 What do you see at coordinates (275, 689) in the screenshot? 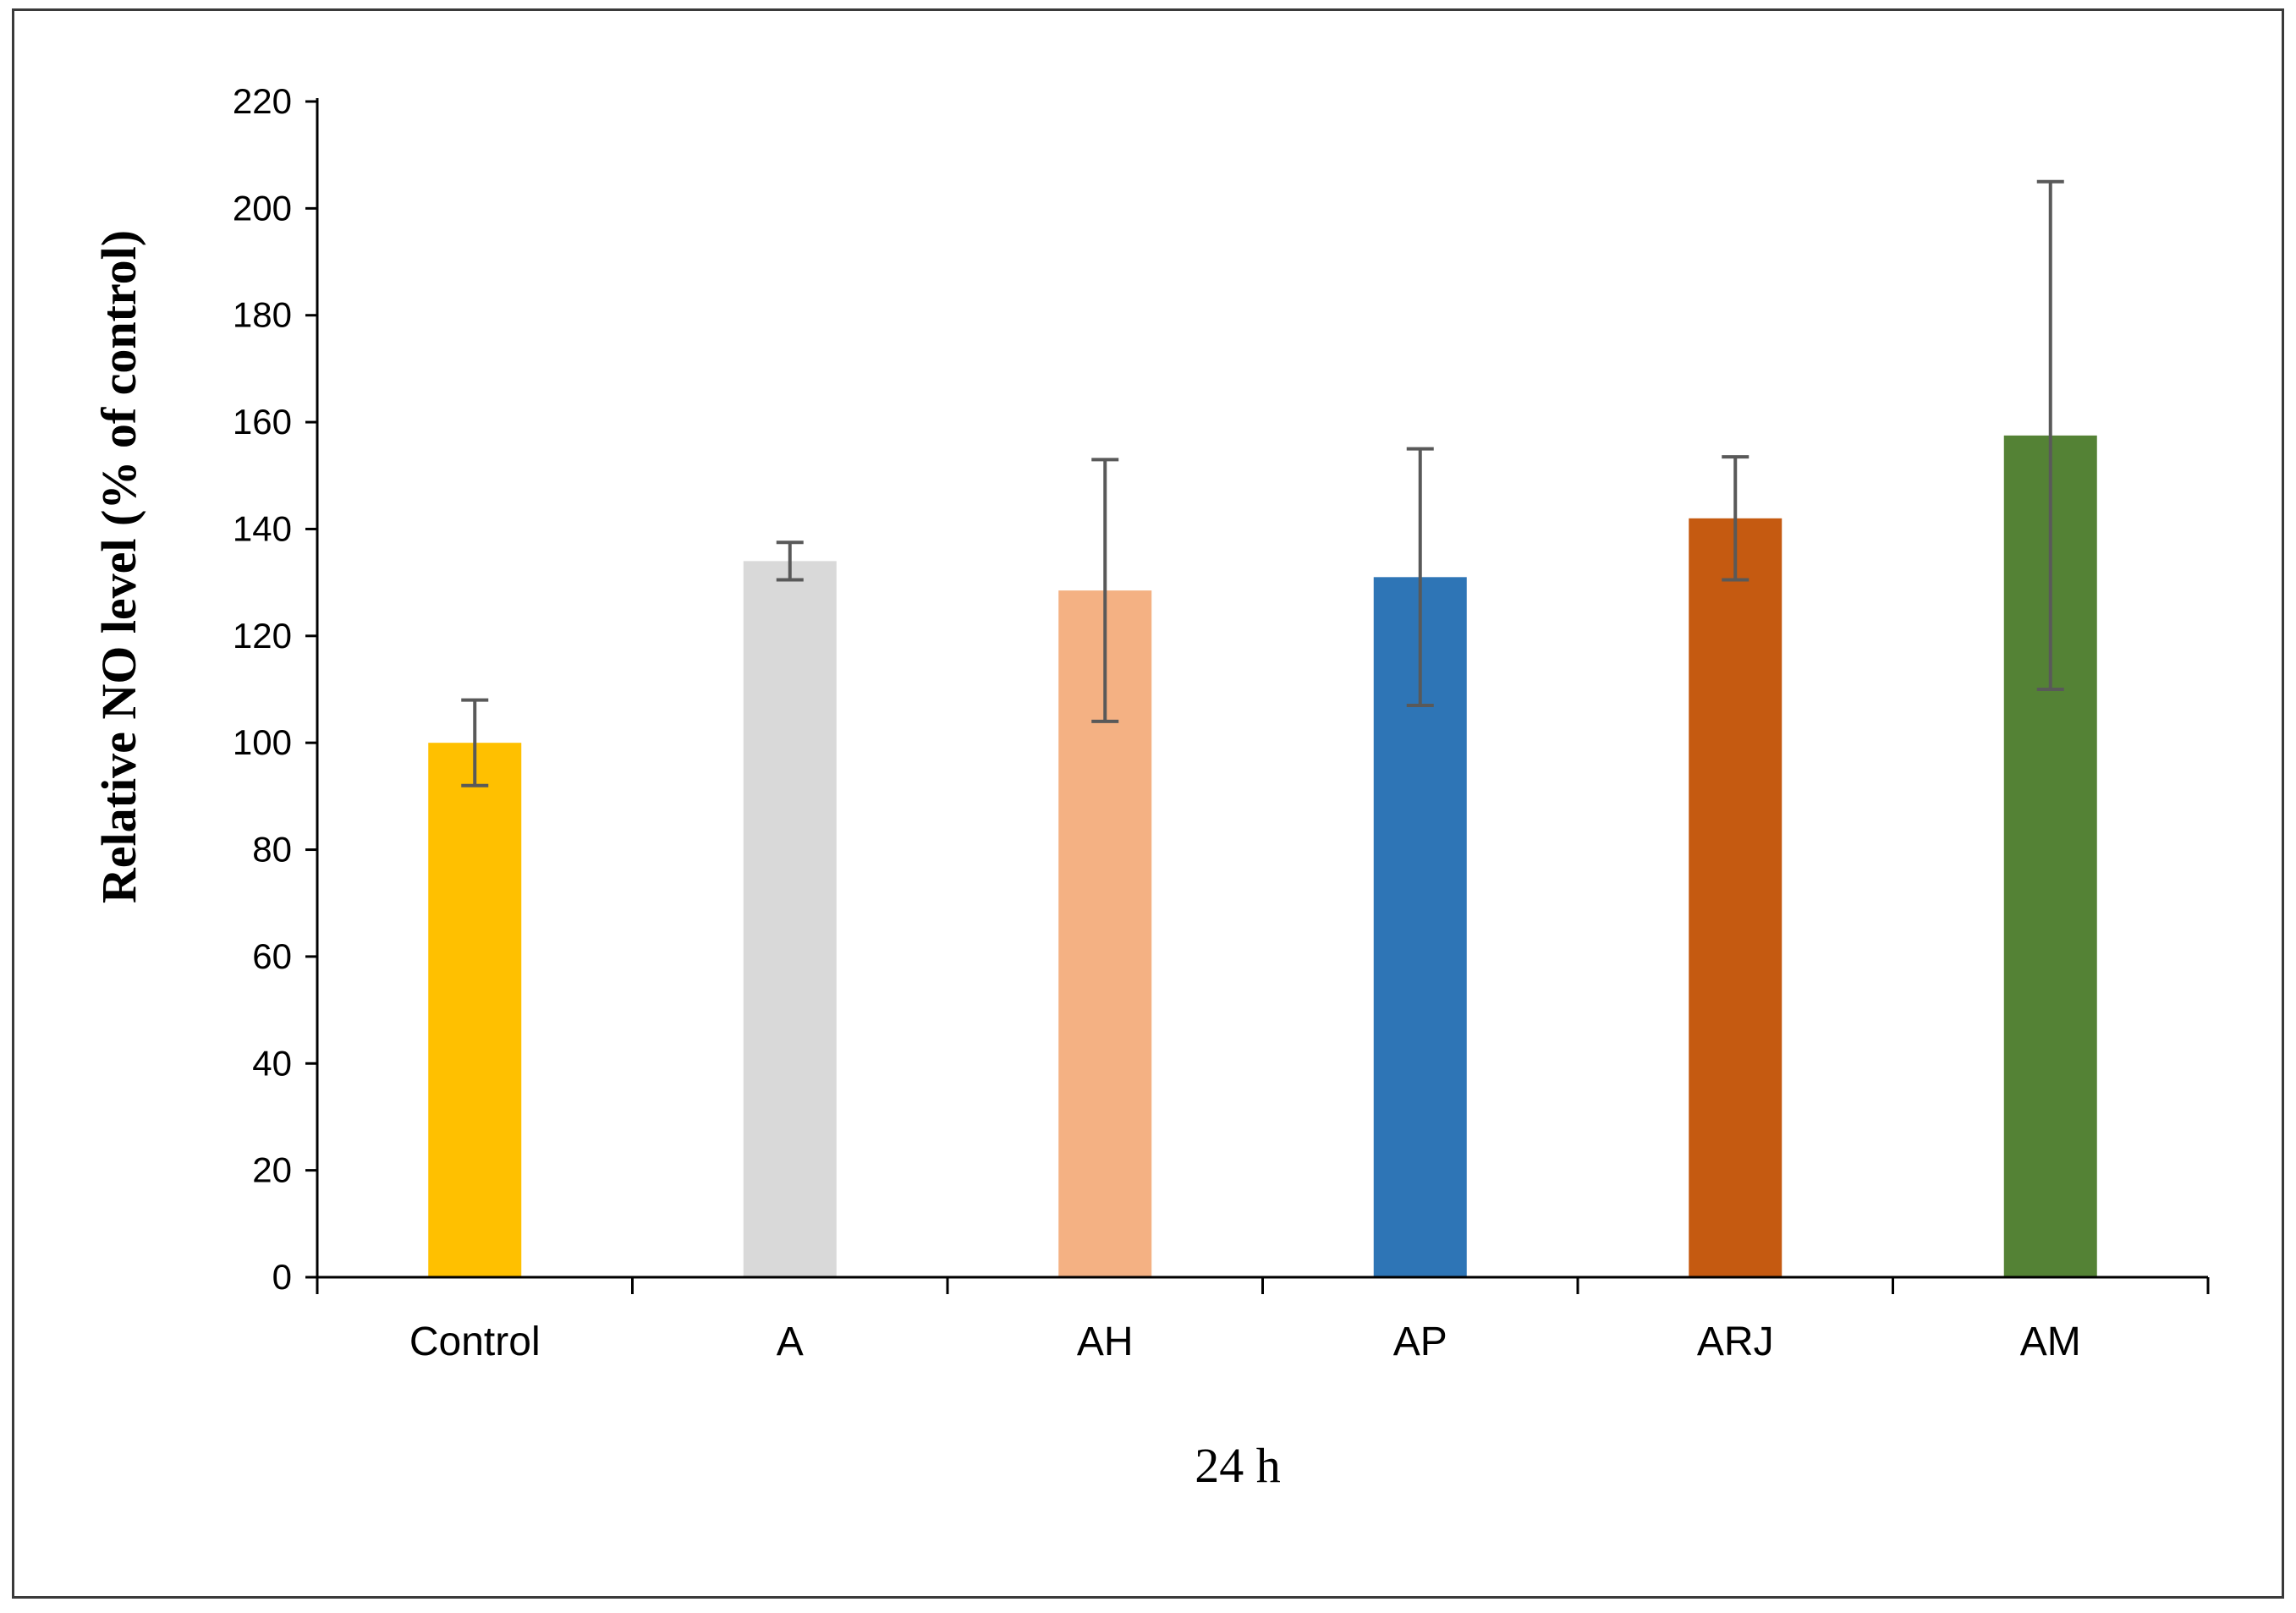
I see `y-axis-ticks: 0 20 40 60 80 100 120 140 160 180 200 220` at bounding box center [275, 689].